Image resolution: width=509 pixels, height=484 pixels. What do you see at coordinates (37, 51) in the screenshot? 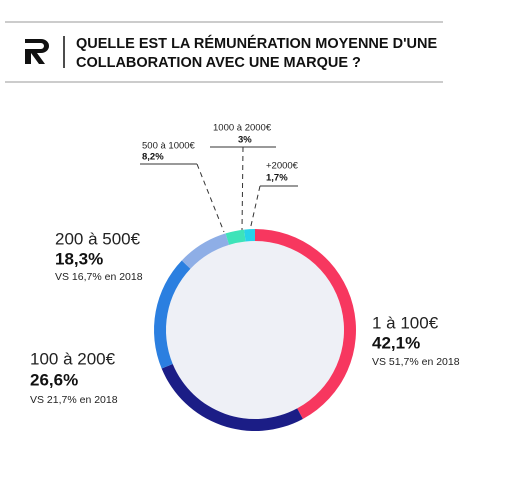
I see `logo` at bounding box center [37, 51].